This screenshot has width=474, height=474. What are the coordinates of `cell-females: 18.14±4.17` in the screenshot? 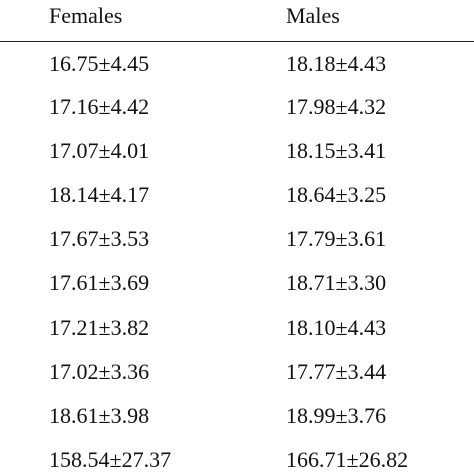 It's located at (99, 194).